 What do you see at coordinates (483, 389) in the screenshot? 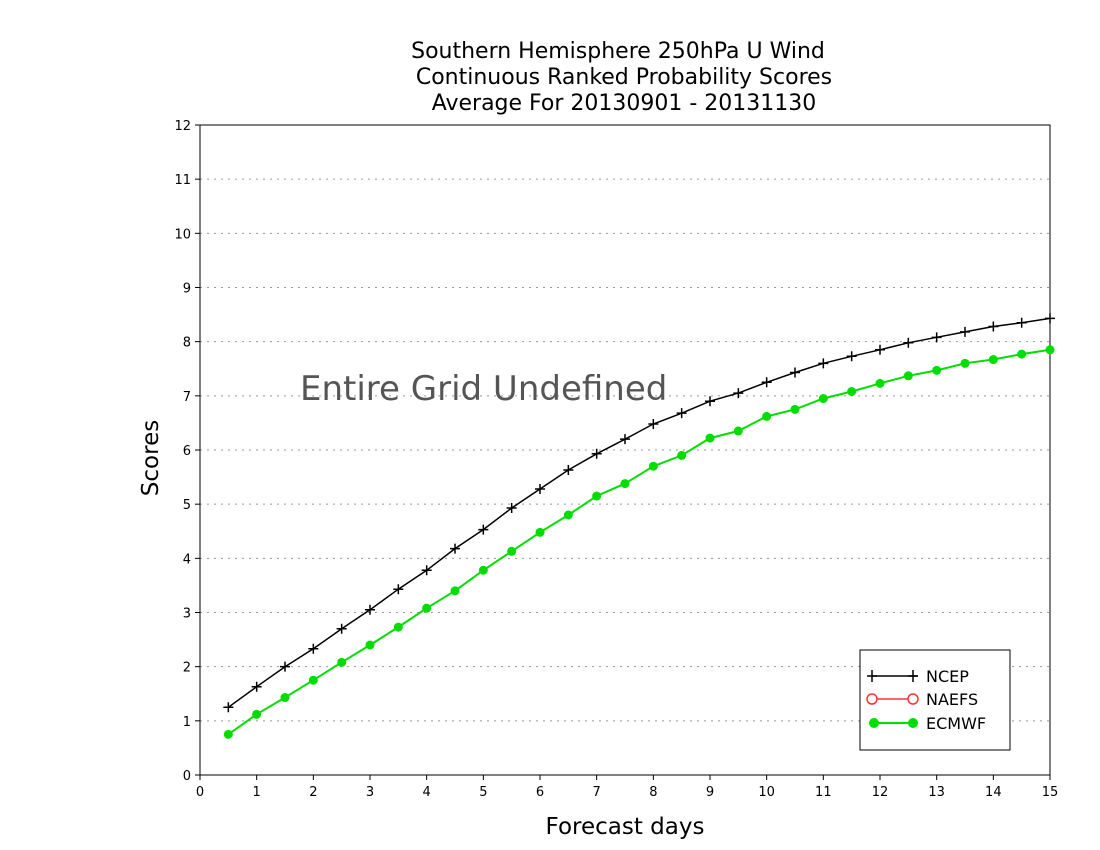
I see `annotation-entire-grid-undefined: Entire Grid Undefined` at bounding box center [483, 389].